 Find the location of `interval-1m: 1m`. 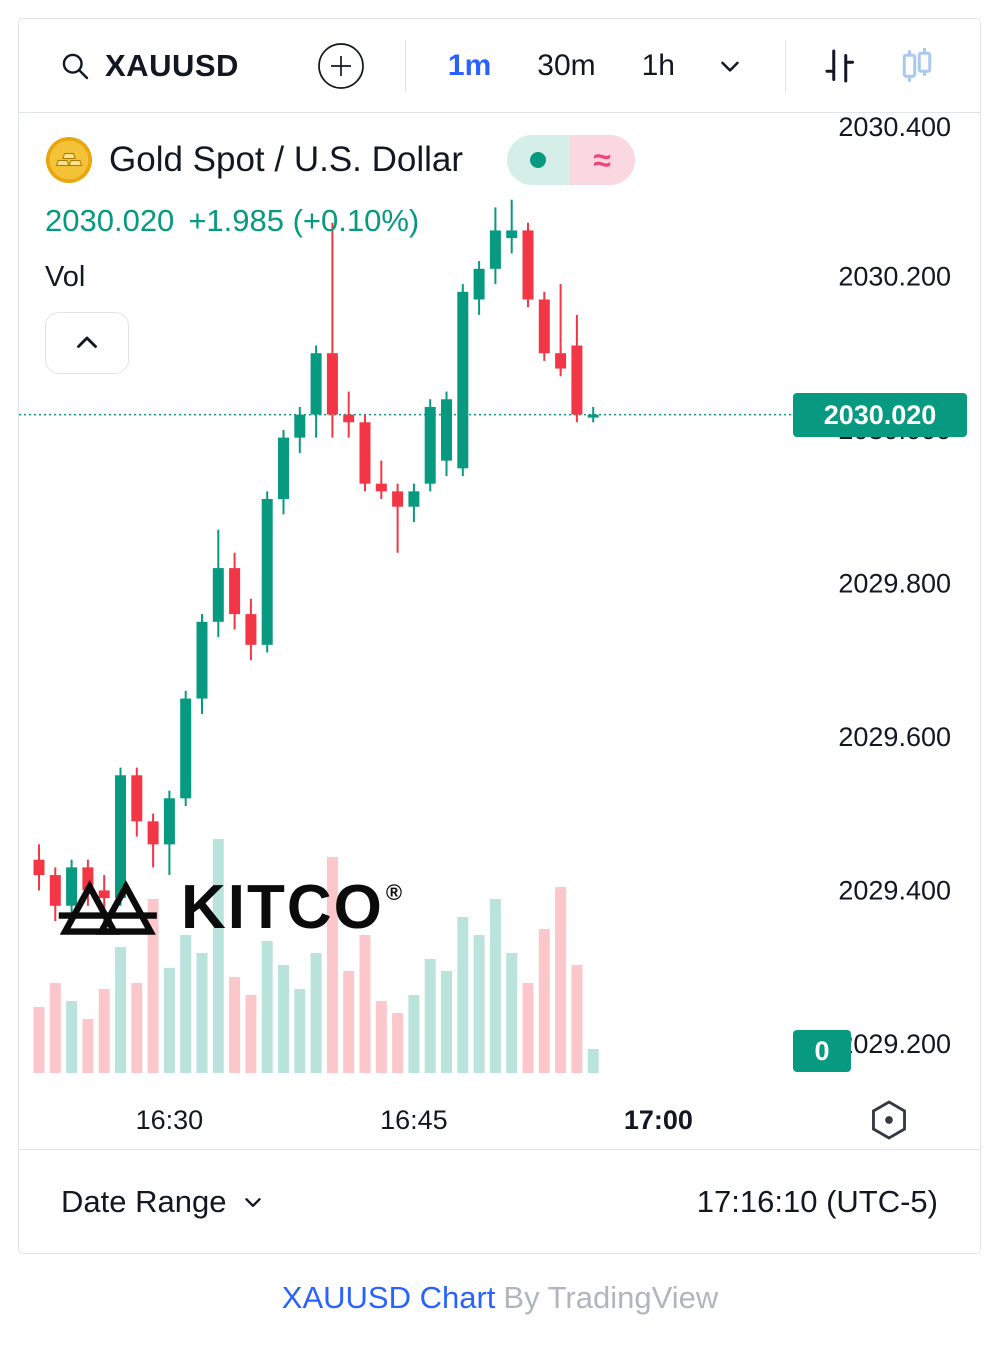

interval-1m: 1m is located at coordinates (469, 65).